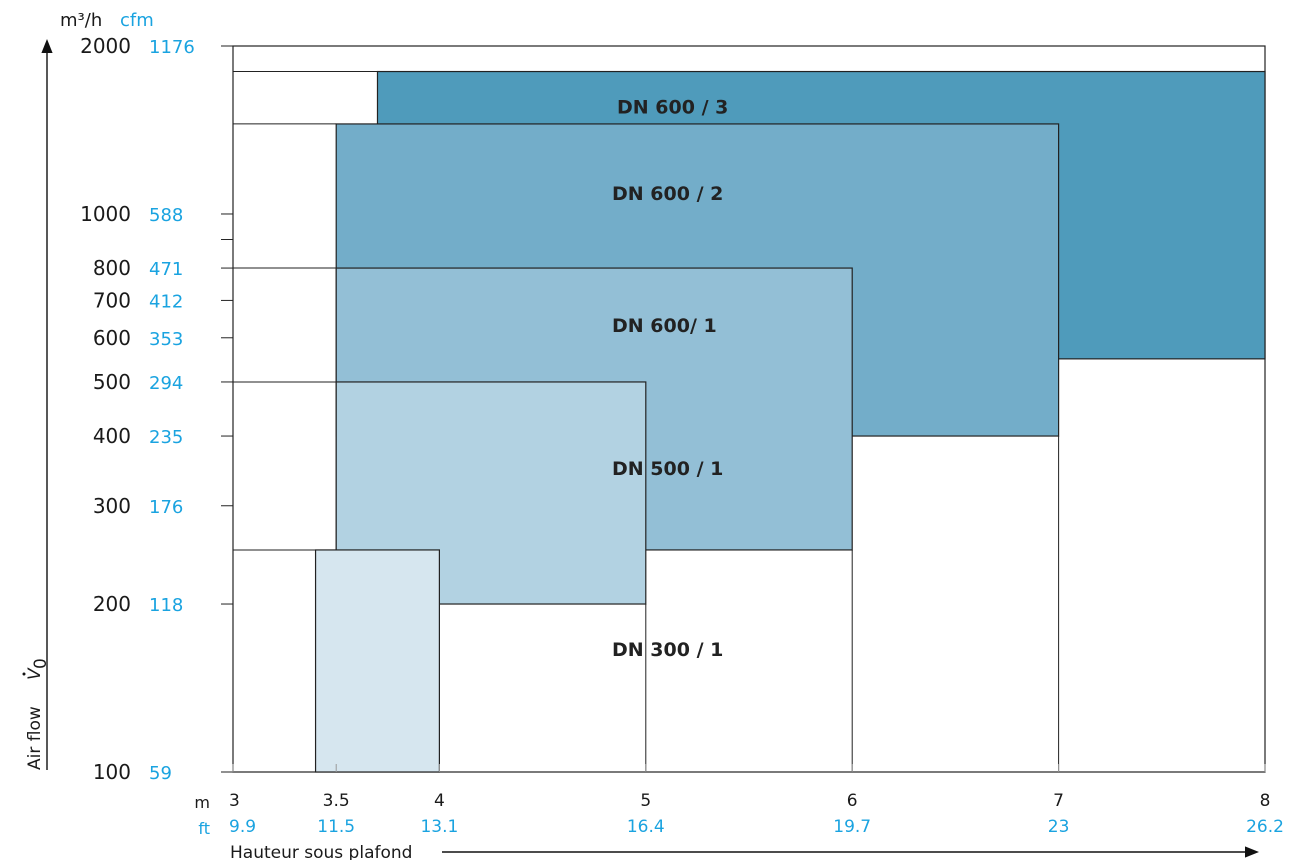  Describe the element at coordinates (336, 801) in the screenshot. I see `x-tick-label: 3.5` at that location.